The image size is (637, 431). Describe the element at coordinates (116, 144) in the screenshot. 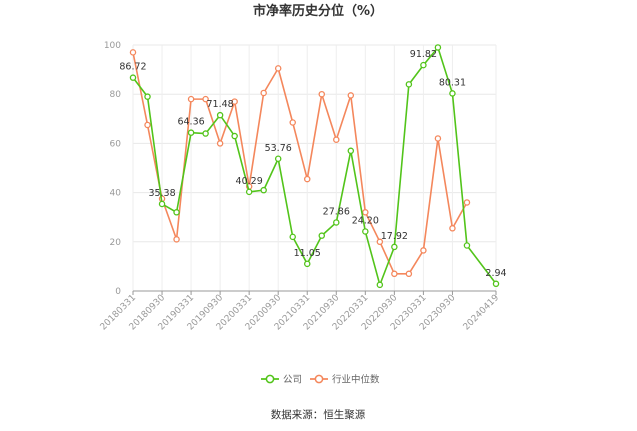

I see `y-tick-label: 60` at that location.